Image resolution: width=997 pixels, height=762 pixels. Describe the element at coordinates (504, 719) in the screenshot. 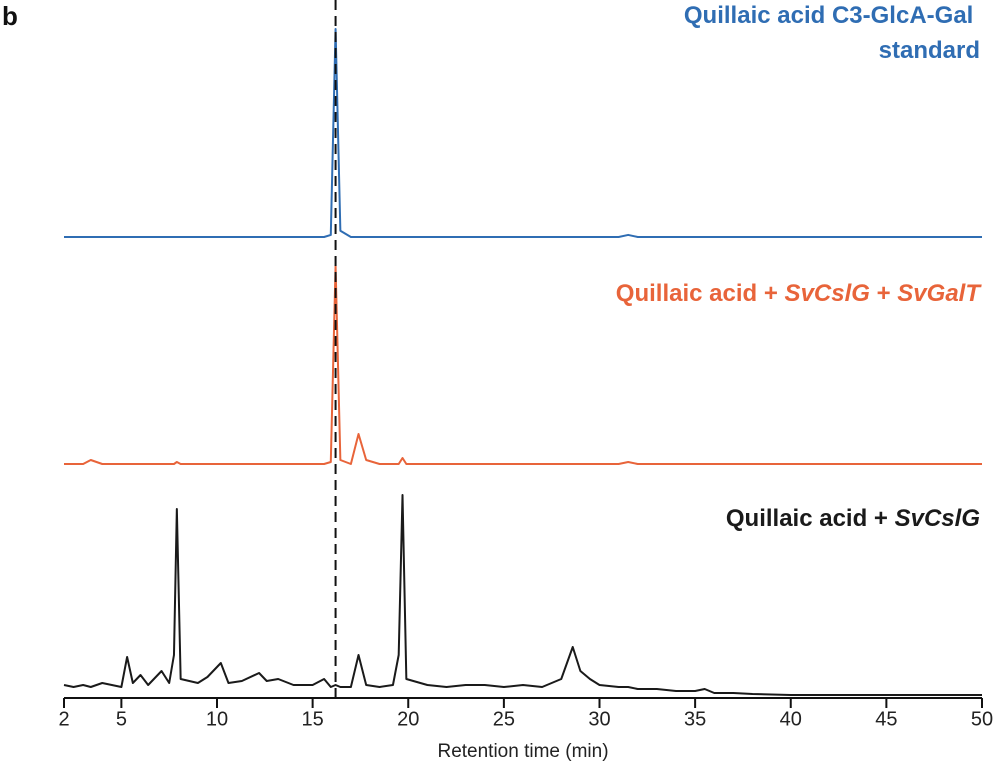

I see `x-tick-label: 25` at that location.